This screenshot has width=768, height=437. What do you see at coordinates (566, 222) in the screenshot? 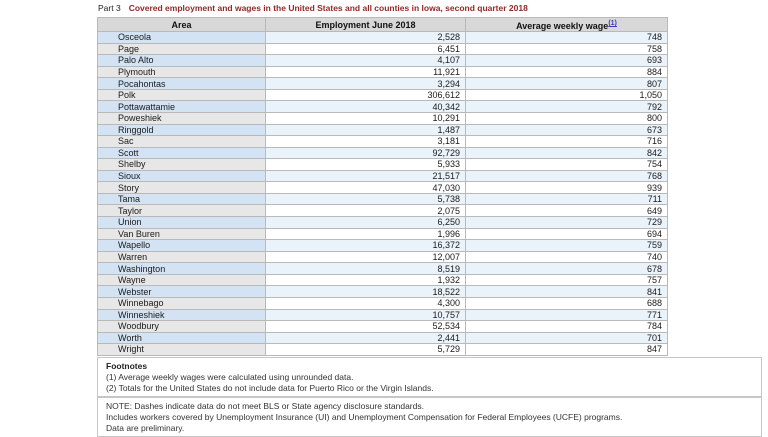
I see `wage-cell: 729` at bounding box center [566, 222].